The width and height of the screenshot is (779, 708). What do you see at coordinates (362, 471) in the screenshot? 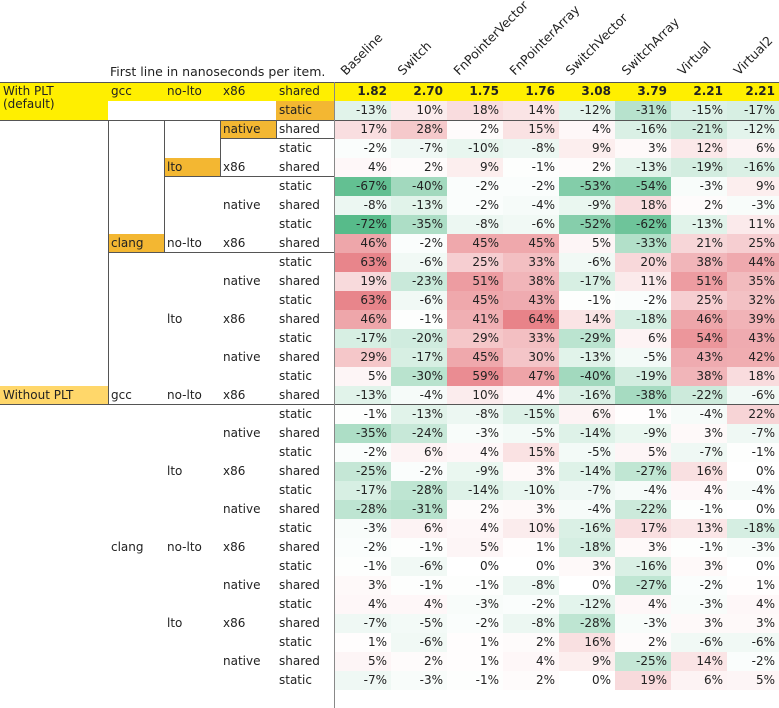
I see `table-cell: -25%` at bounding box center [362, 471].